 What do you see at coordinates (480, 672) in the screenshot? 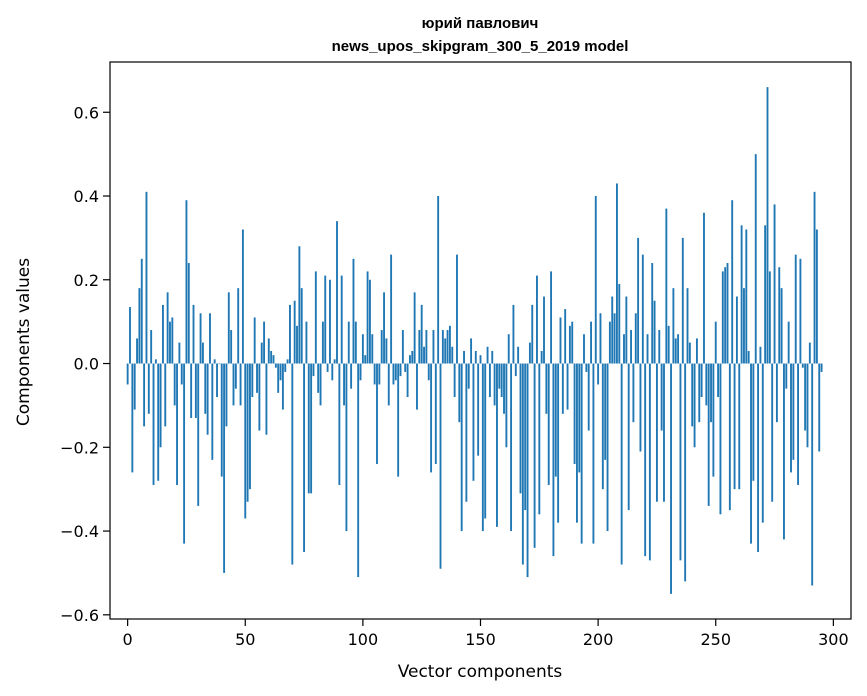
I see `x-axis-label: Vector components` at bounding box center [480, 672].